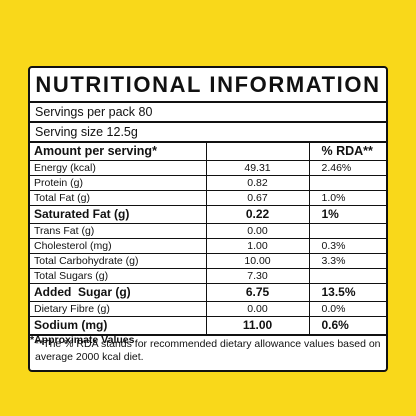  Describe the element at coordinates (118, 276) in the screenshot. I see `nutrient-name: Total Sugars (g)` at that location.